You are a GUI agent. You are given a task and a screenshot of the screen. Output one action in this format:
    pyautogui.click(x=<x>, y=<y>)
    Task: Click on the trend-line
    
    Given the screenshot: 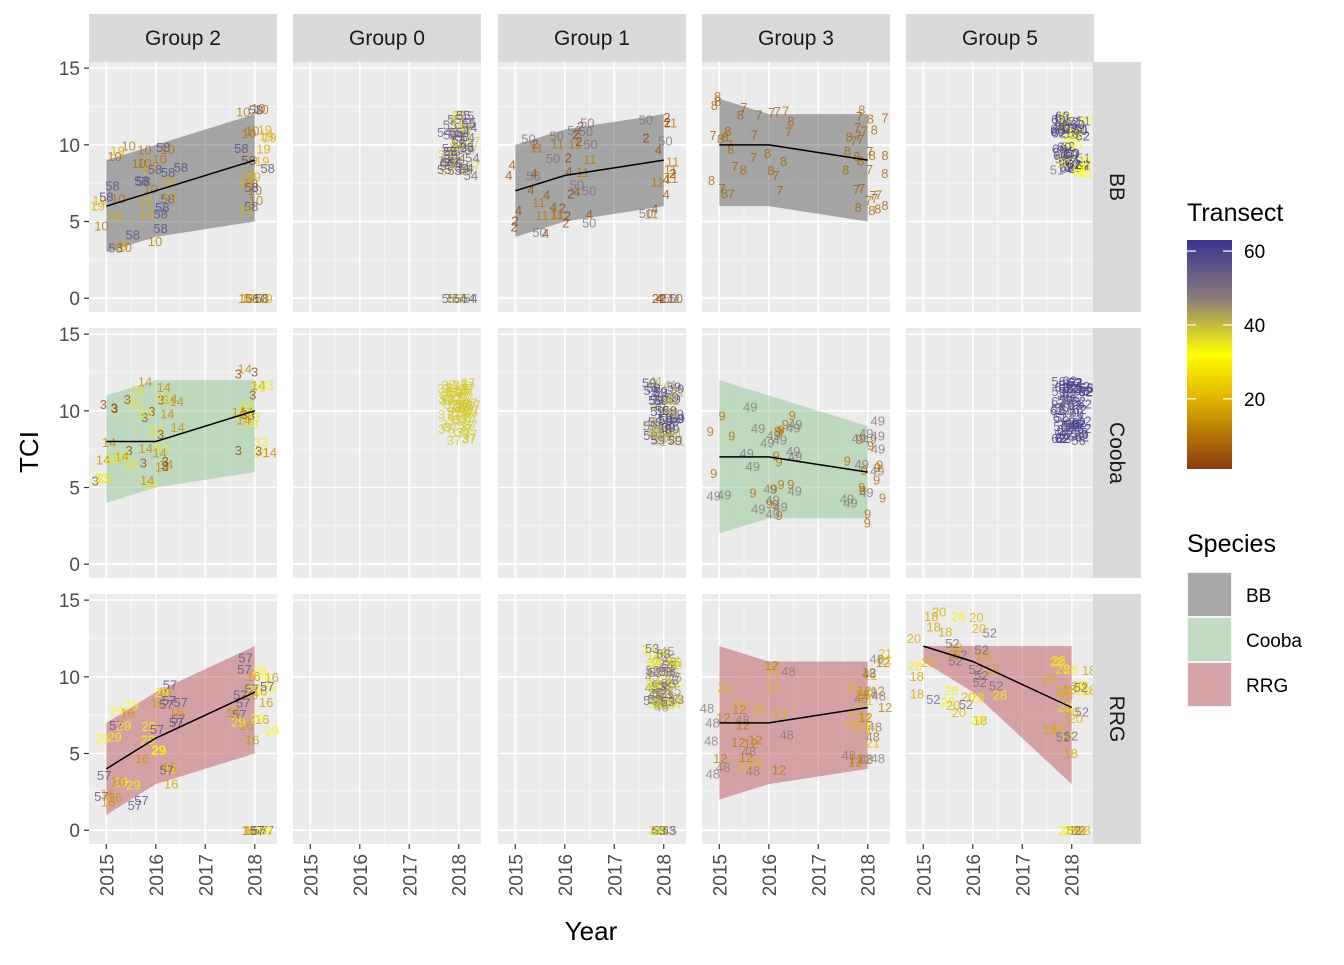 What is the action you would take?
    pyautogui.click(x=180, y=730)
    